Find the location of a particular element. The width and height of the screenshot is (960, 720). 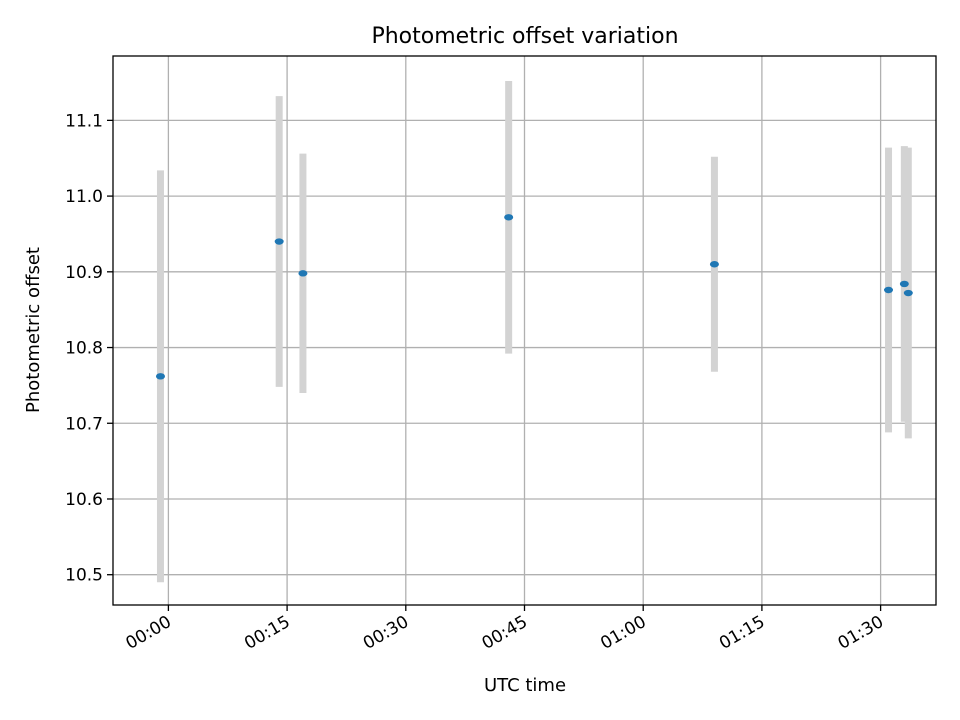

x-tick-label: 00:15 is located at coordinates (267, 633).